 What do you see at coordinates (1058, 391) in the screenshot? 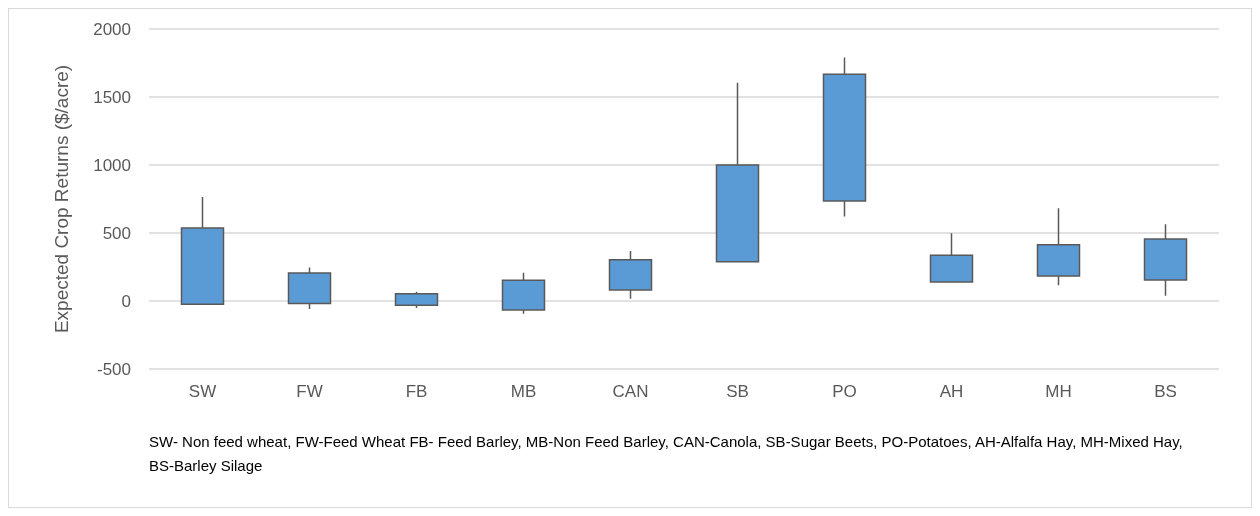
I see `x-tick-label: MH` at bounding box center [1058, 391].